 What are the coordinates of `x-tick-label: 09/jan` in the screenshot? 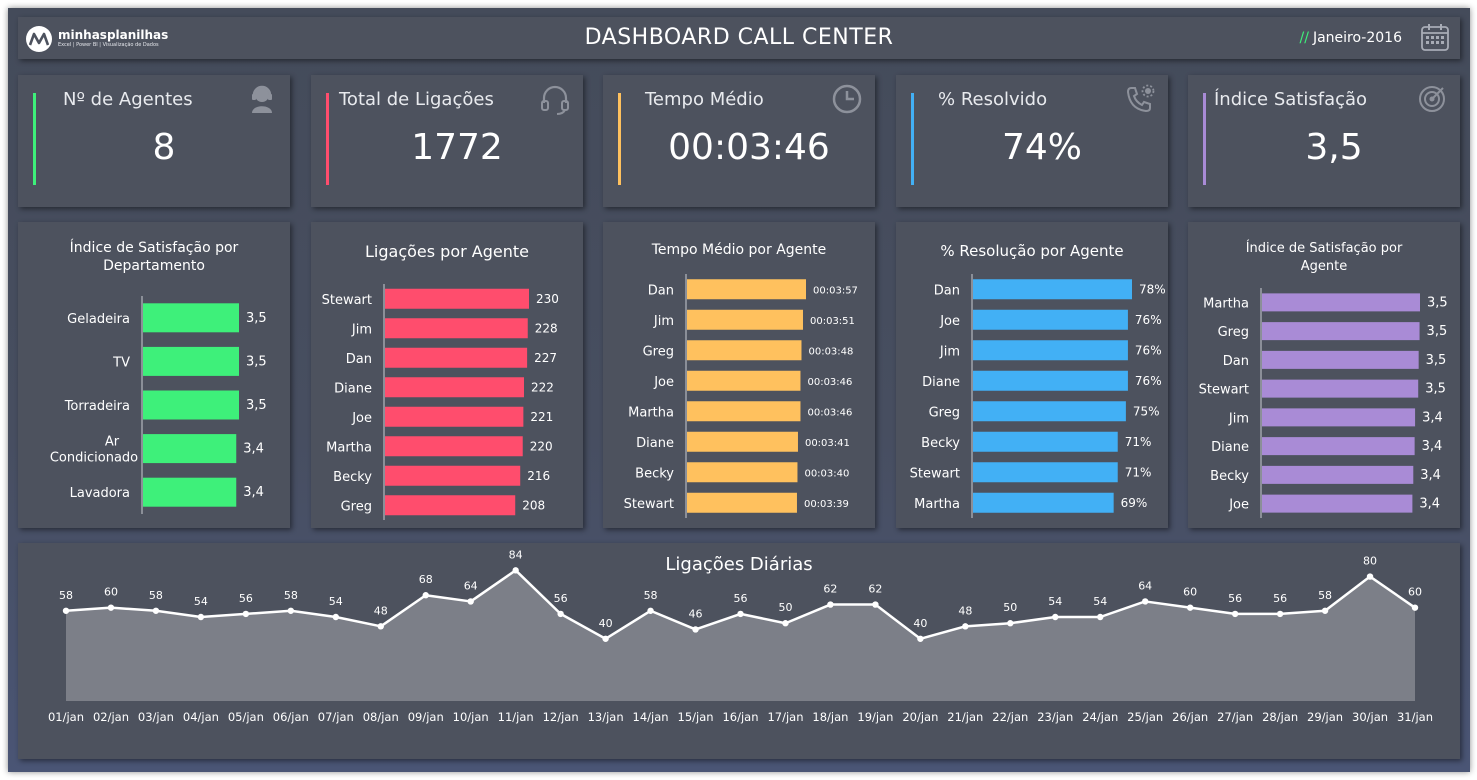 It's located at (426, 717).